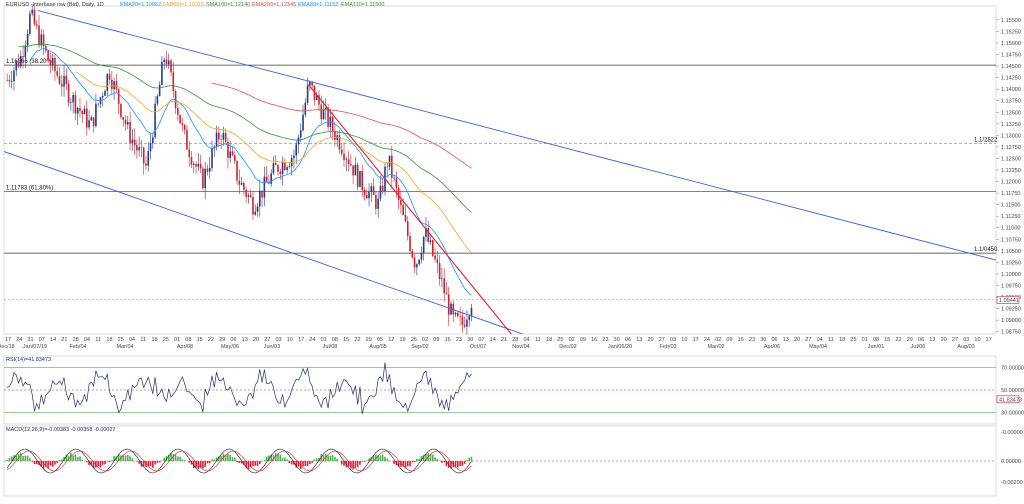 This screenshot has height=504, width=1024. I want to click on x-tick-label: 09, so click(583, 340).